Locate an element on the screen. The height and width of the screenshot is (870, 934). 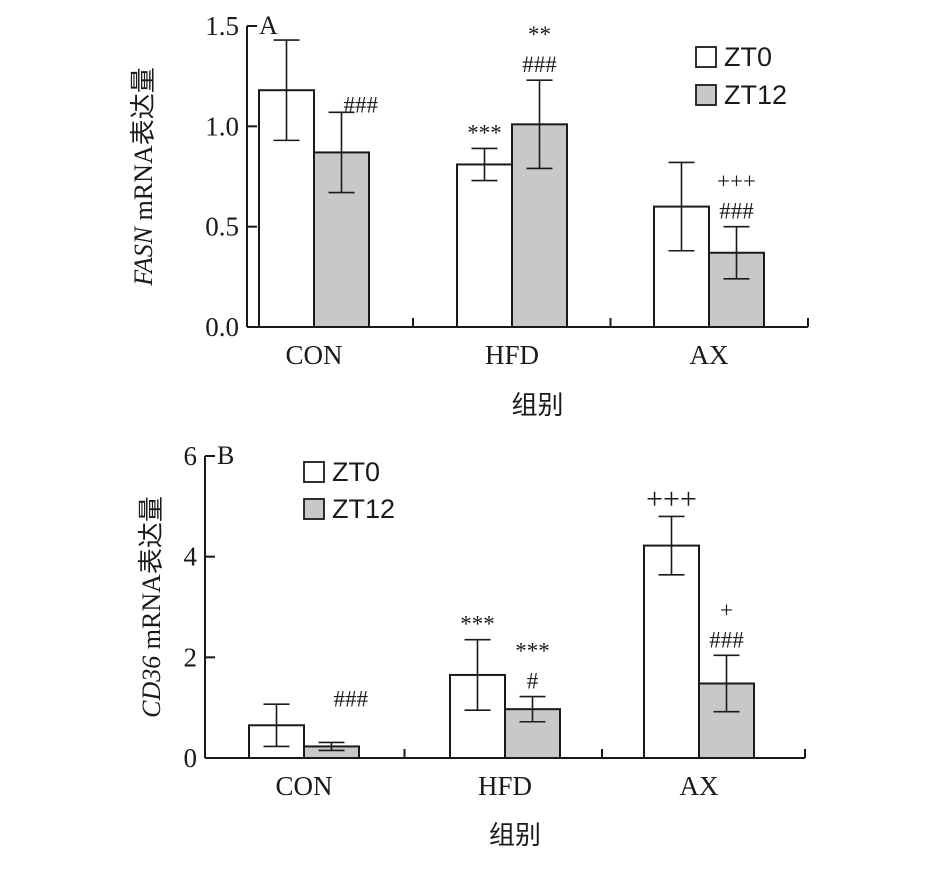
panel-b-category-label: HFD is located at coordinates (505, 786).